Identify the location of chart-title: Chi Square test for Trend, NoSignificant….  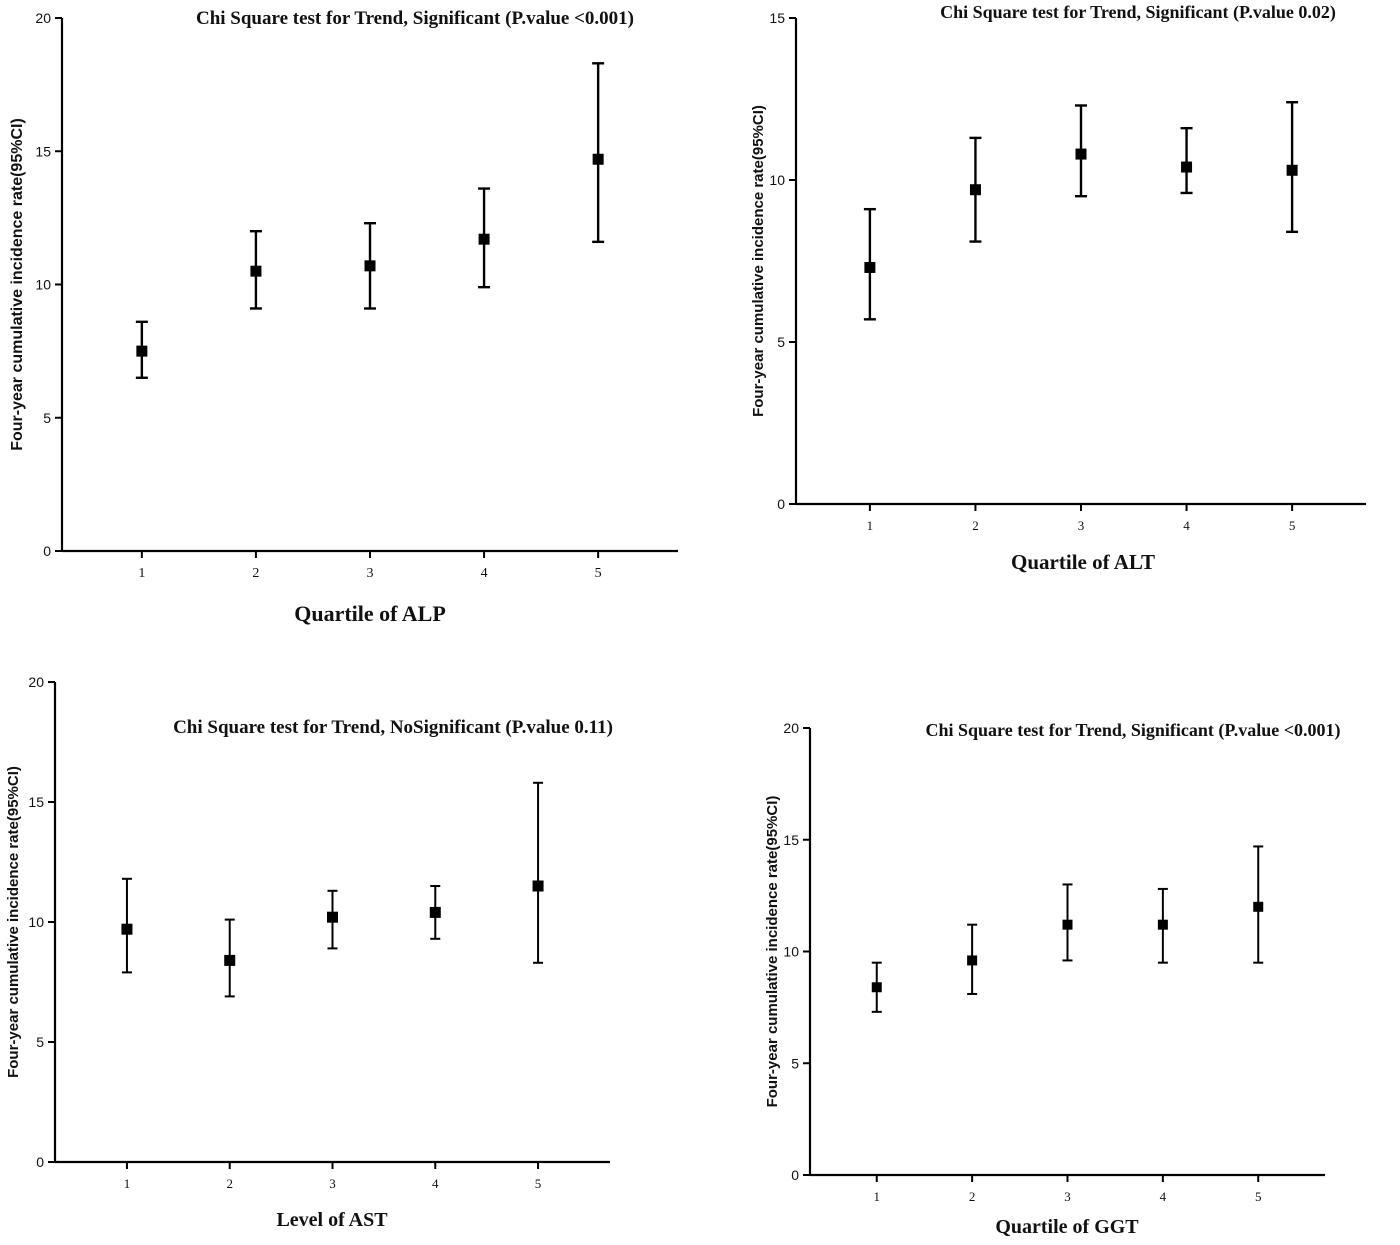
(393, 727).